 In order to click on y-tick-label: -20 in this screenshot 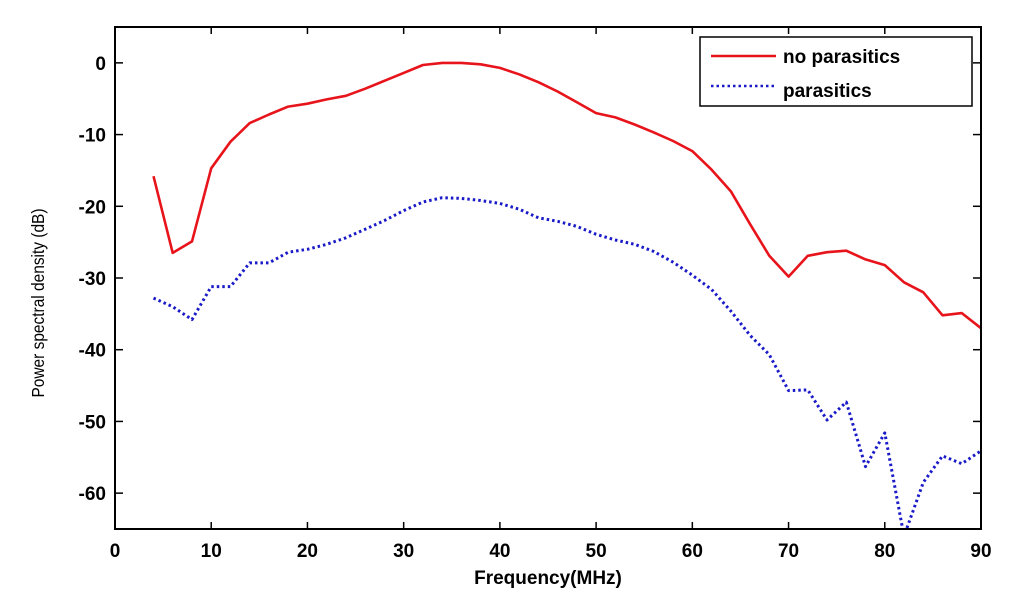, I will do `click(92, 207)`.